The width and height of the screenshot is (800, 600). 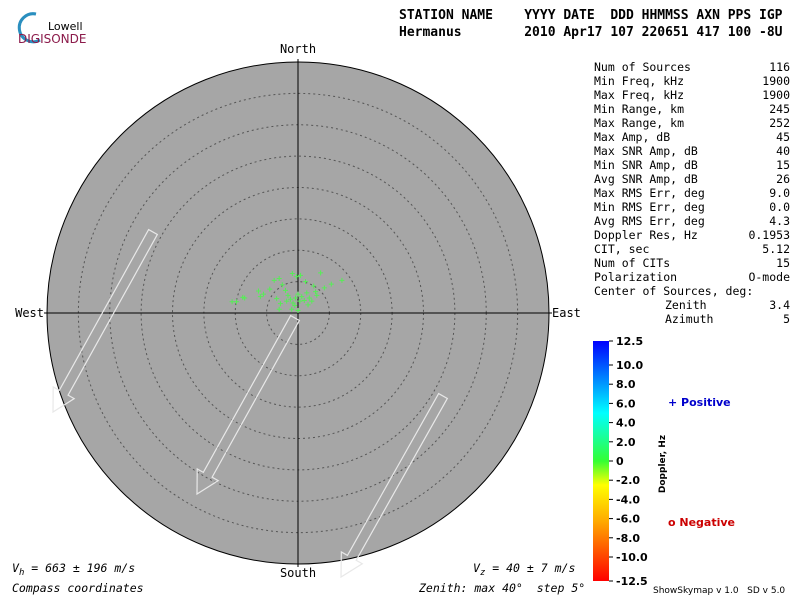 What do you see at coordinates (78, 588) in the screenshot?
I see `coords-note: Compass coordinates` at bounding box center [78, 588].